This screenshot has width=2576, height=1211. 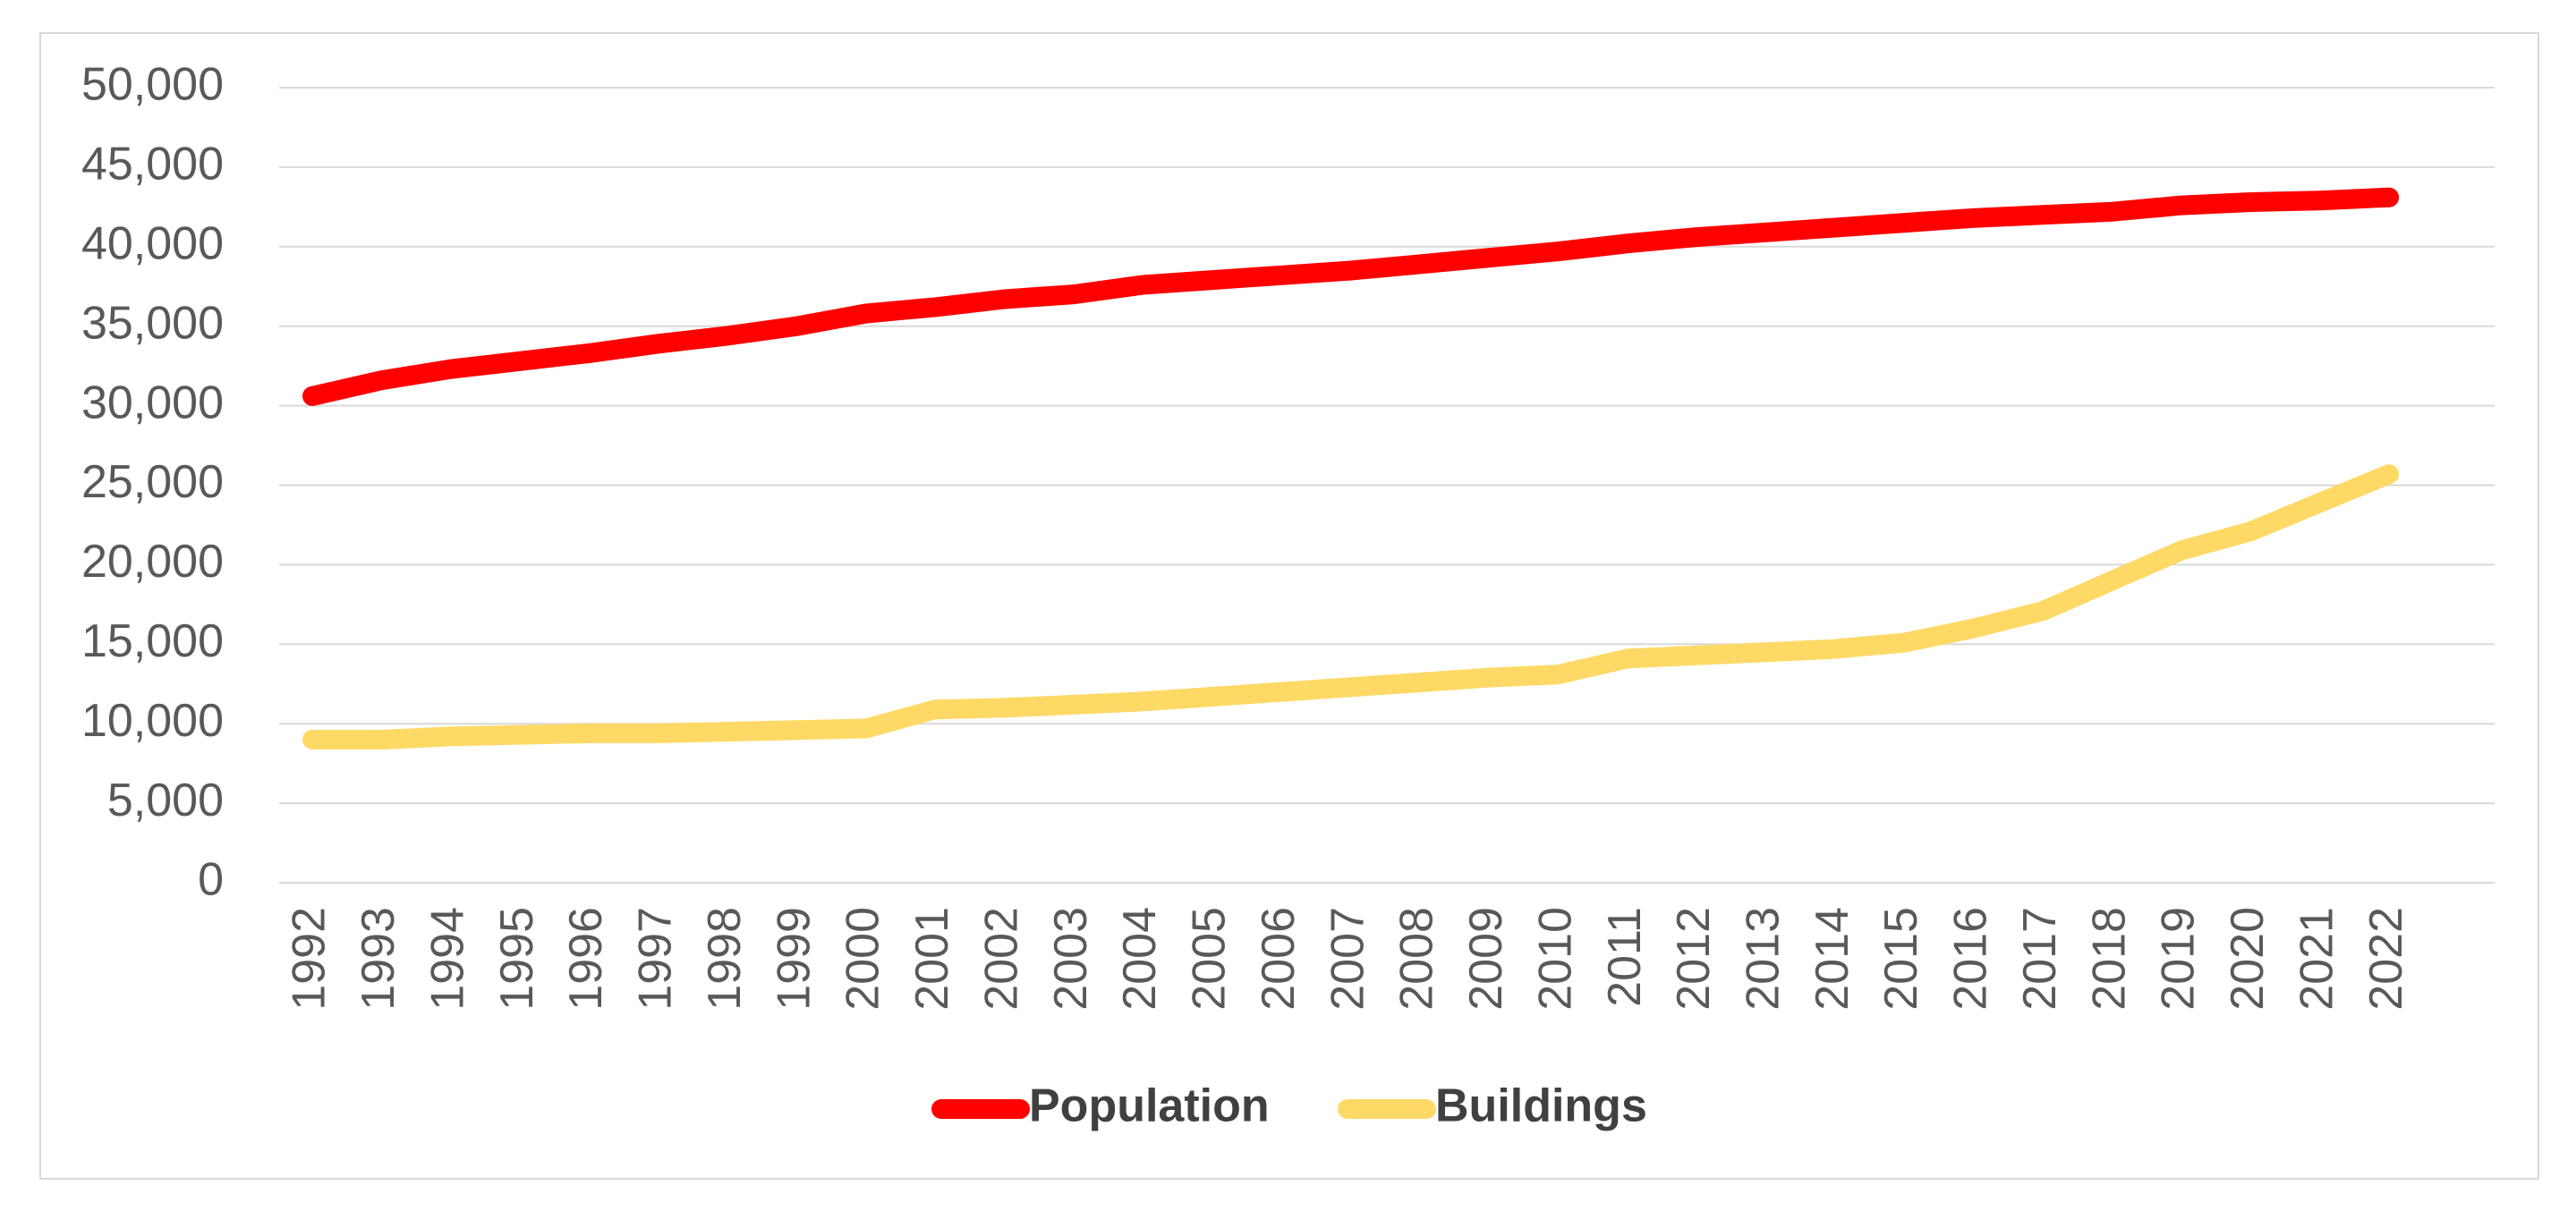 I want to click on x-tick-label: 2011, so click(x=1625, y=957).